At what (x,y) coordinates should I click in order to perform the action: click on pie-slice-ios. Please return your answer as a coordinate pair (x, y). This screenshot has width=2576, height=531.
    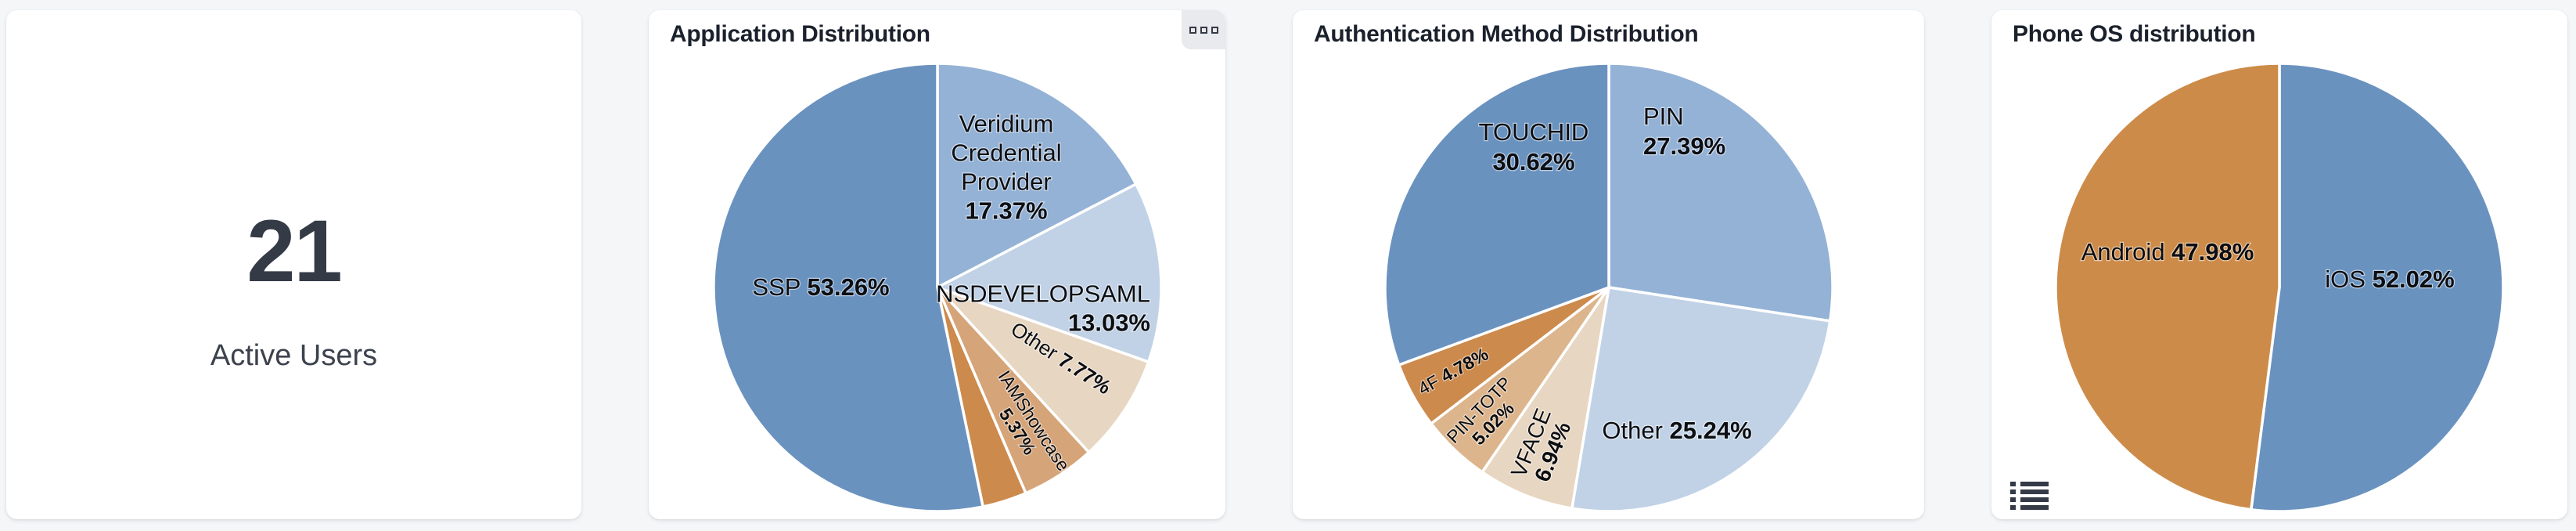
    Looking at the image, I should click on (2378, 287).